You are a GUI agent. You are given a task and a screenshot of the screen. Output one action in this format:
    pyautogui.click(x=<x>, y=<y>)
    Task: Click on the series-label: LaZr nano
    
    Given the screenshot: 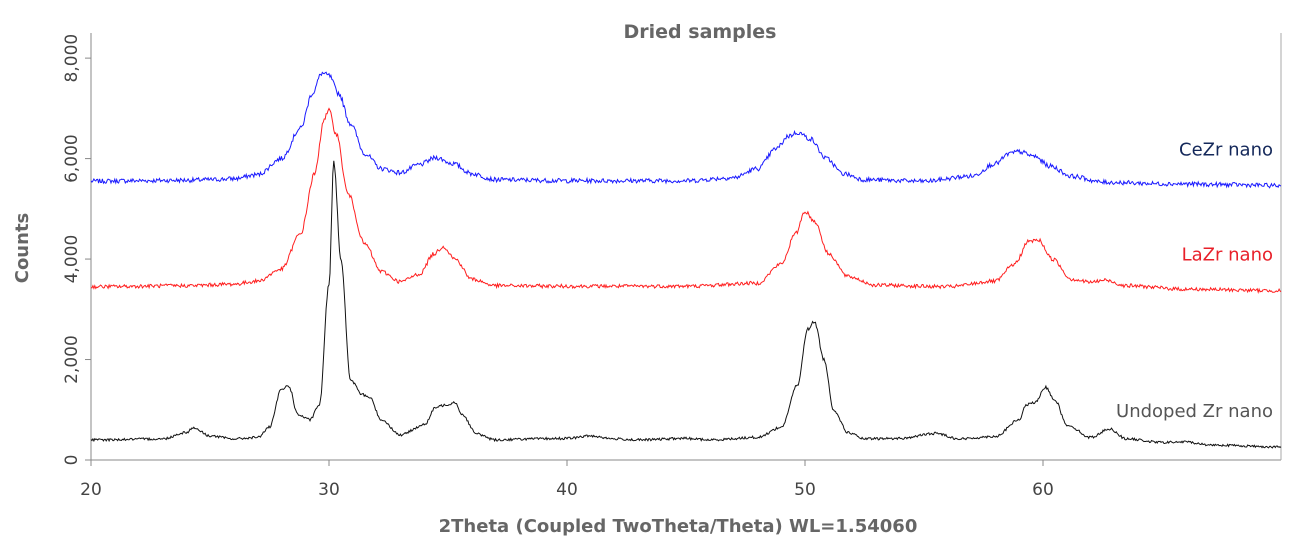 What is the action you would take?
    pyautogui.click(x=1227, y=255)
    